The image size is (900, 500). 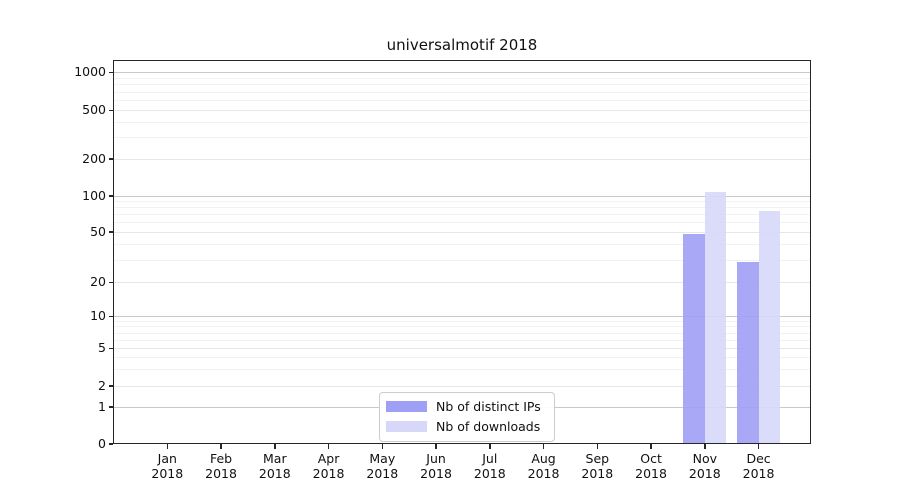 I want to click on y-tick-label: 200, so click(x=94, y=158).